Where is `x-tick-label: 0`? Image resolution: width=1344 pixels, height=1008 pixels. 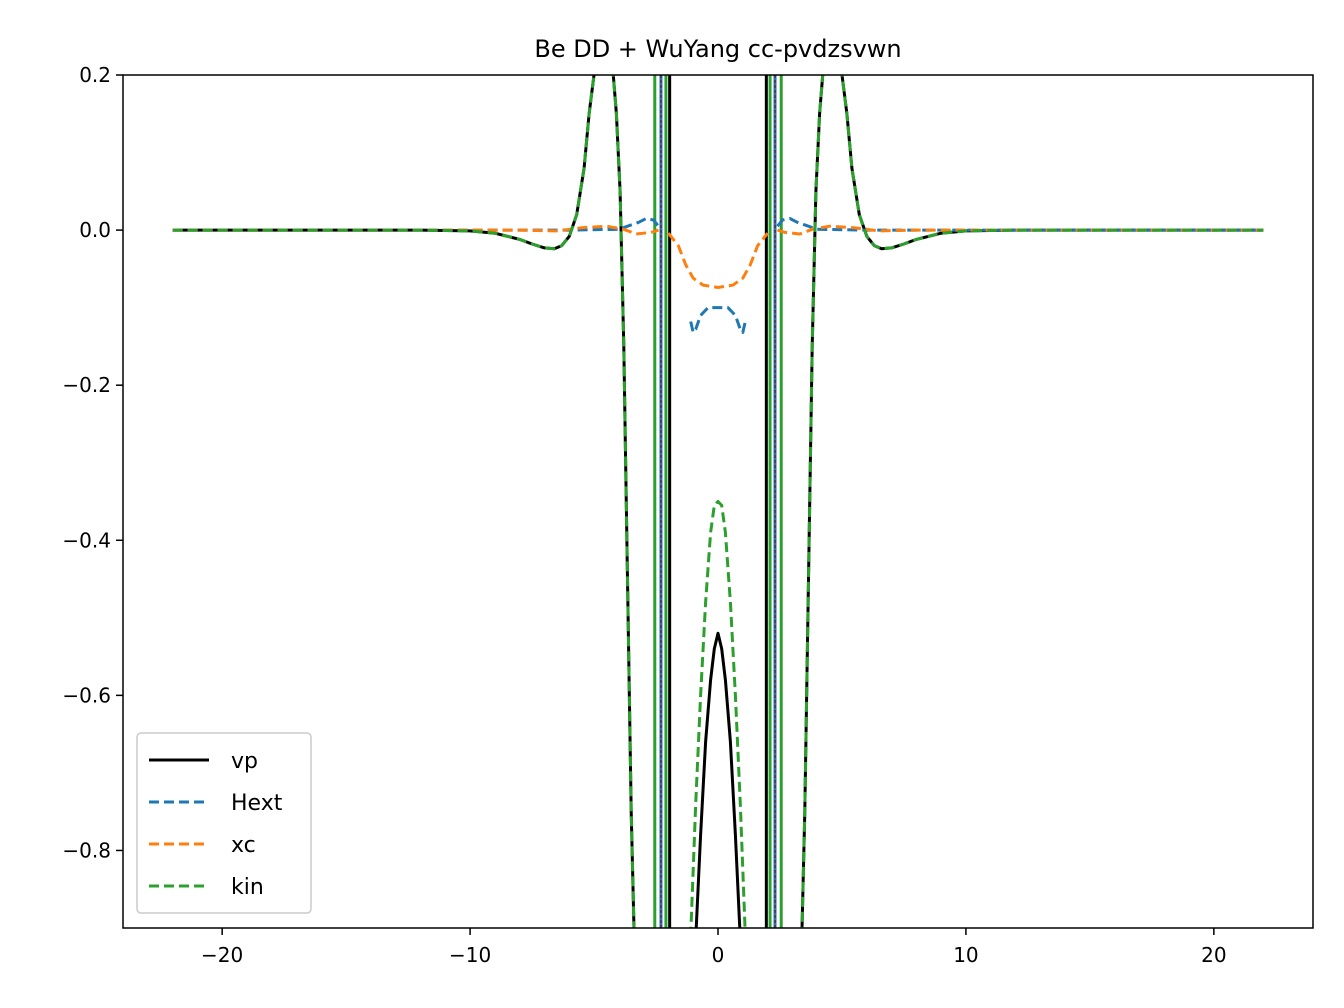
x-tick-label: 0 is located at coordinates (718, 955).